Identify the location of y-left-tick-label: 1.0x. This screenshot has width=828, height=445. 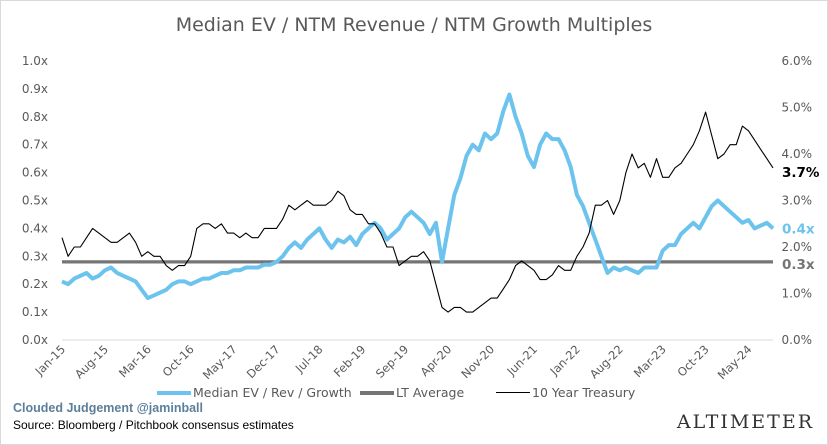
(35, 61).